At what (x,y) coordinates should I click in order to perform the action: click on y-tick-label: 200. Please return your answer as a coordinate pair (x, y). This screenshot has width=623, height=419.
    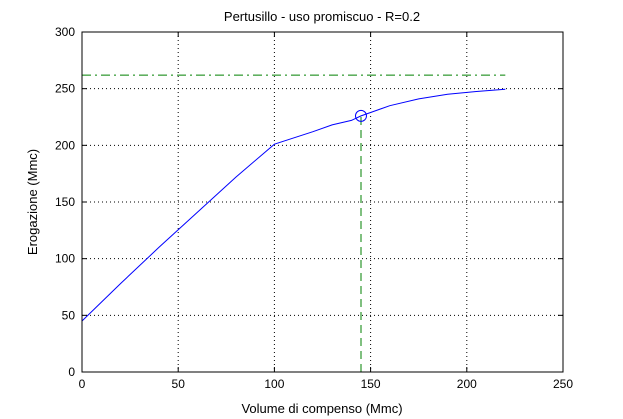
    Looking at the image, I should click on (65, 145).